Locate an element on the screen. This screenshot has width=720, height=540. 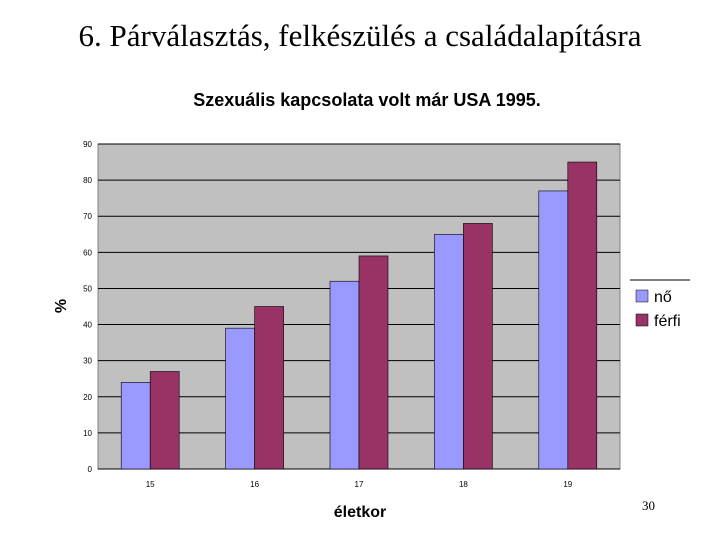
legend-swatch-ferfi is located at coordinates (642, 320).